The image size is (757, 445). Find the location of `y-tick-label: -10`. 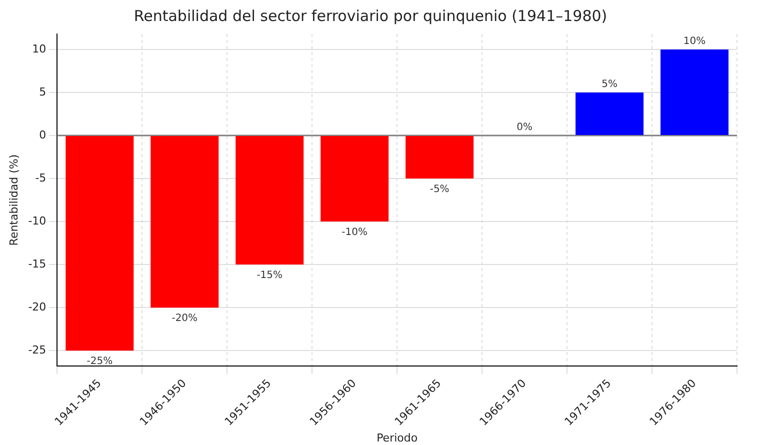

y-tick-label: -10 is located at coordinates (37, 221).